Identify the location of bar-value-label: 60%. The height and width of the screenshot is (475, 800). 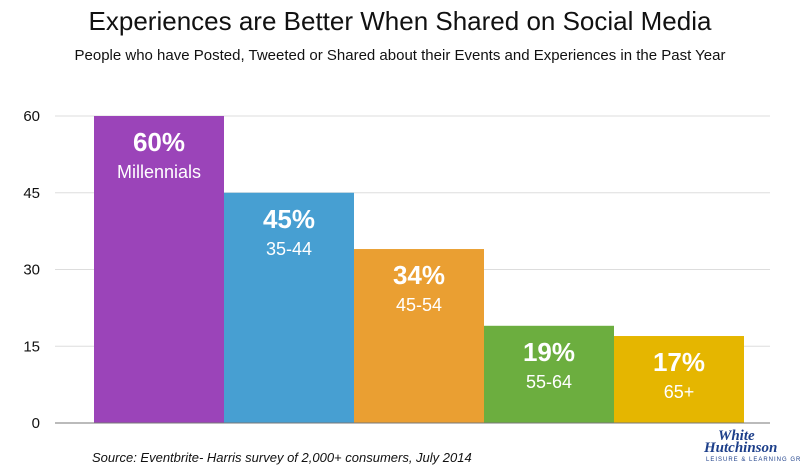
(159, 142).